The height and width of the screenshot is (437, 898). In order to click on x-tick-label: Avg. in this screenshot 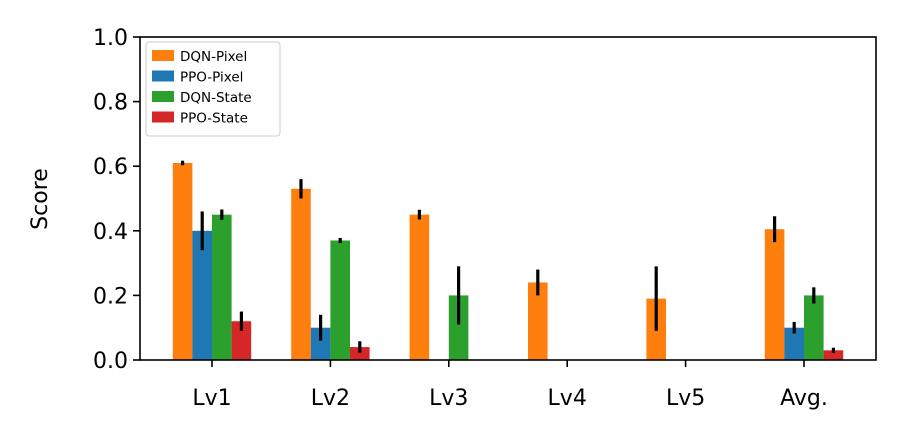, I will do `click(804, 398)`.